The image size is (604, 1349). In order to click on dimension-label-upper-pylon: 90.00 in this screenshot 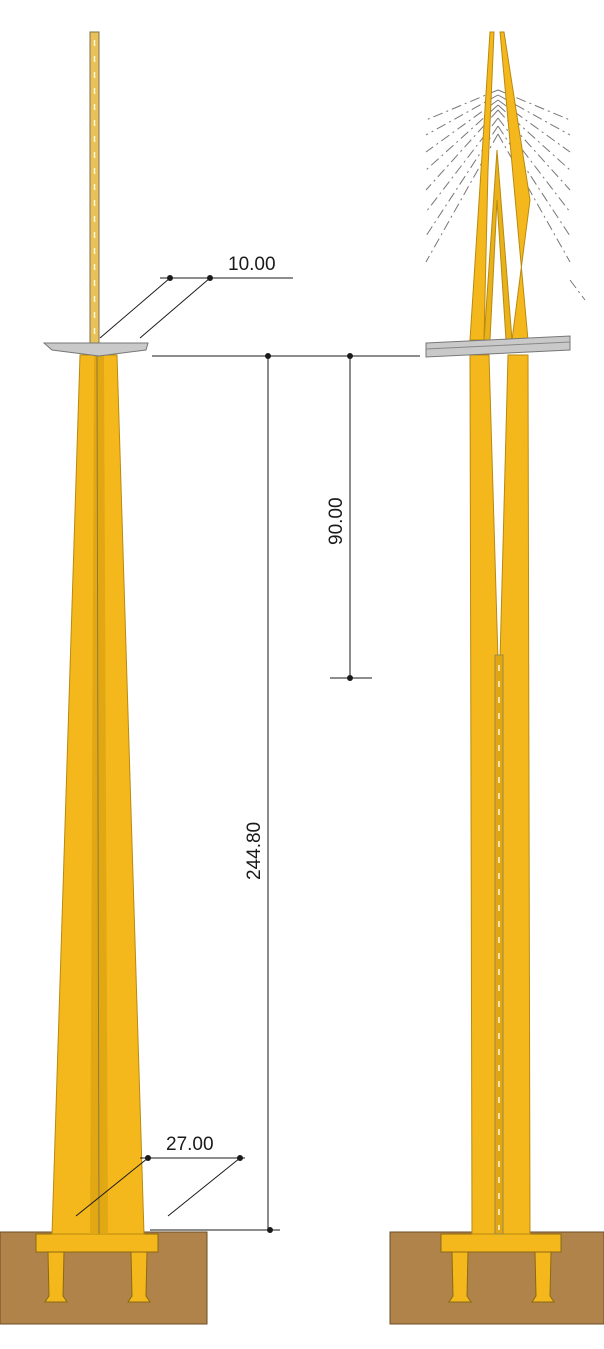, I will do `click(336, 521)`.